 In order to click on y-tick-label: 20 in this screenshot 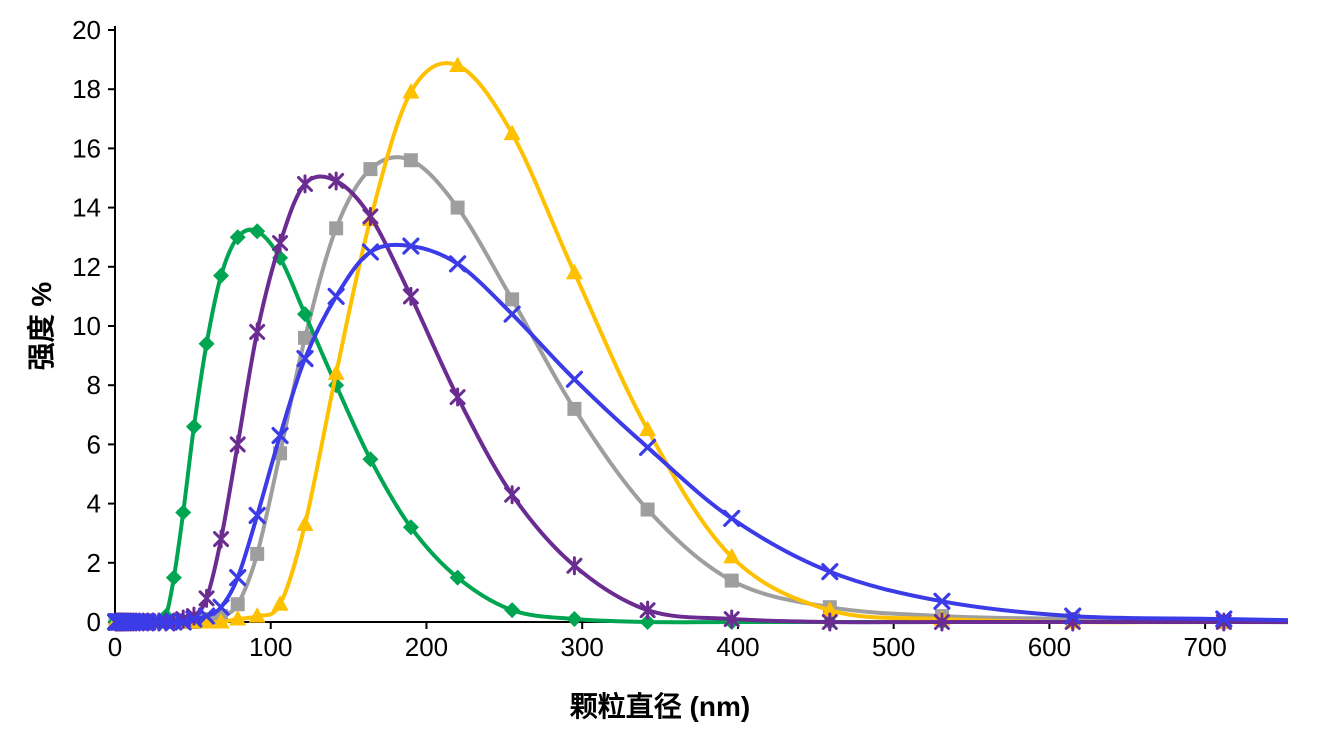, I will do `click(86, 30)`.